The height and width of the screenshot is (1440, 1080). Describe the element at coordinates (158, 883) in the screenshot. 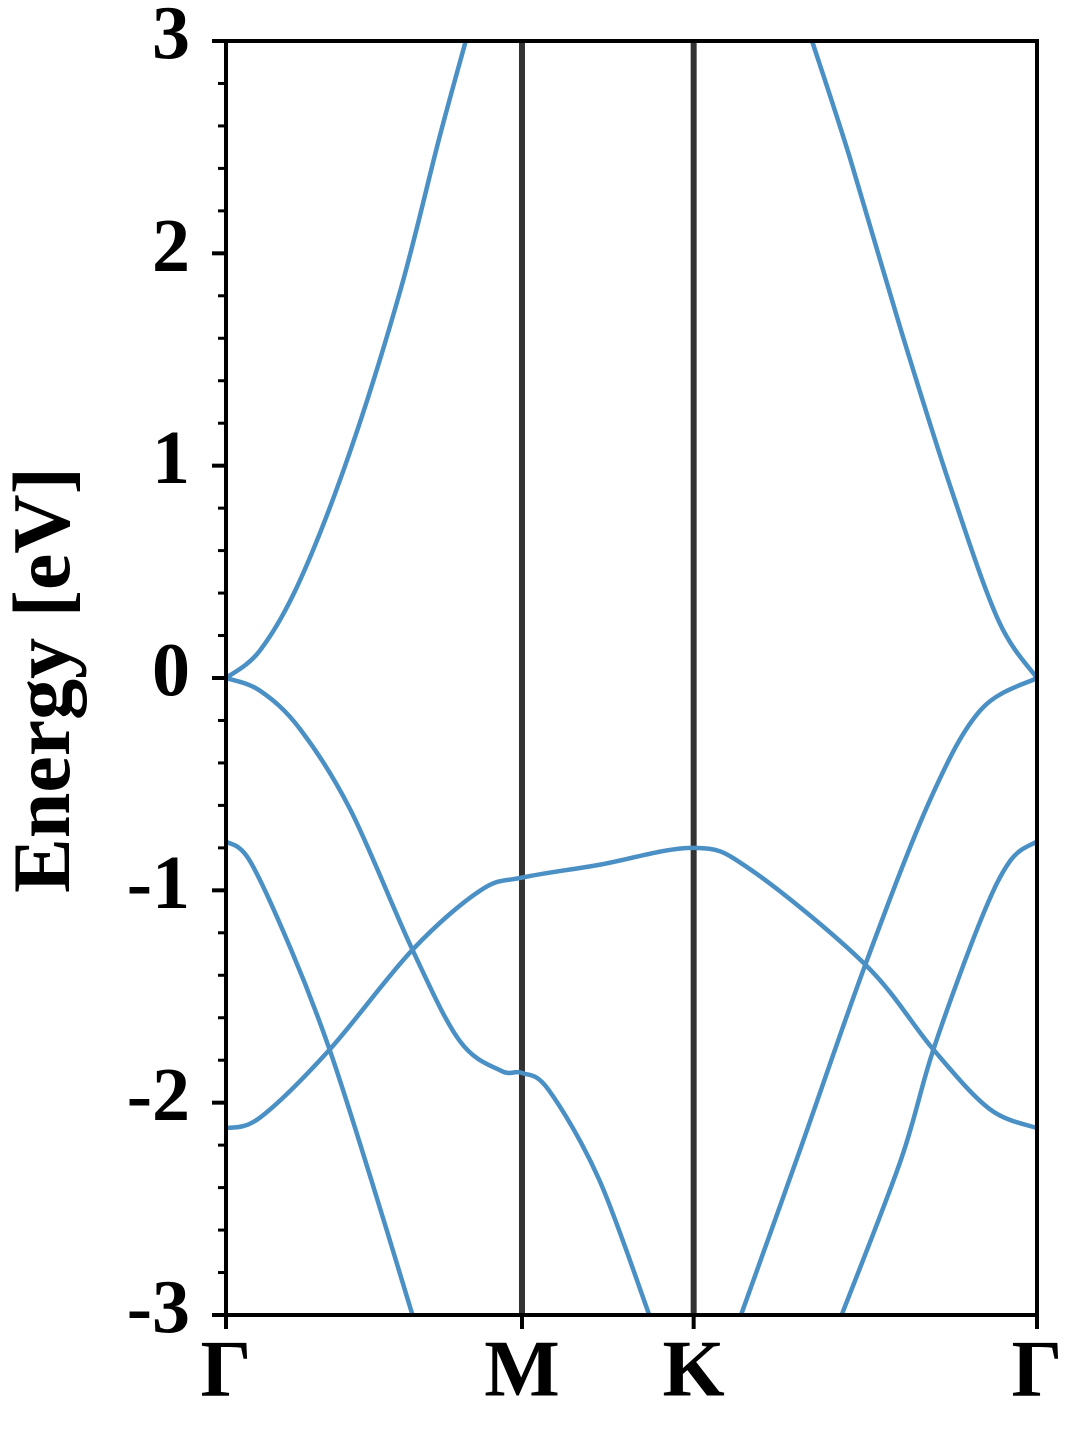

I see `y-tick-label: -1` at that location.